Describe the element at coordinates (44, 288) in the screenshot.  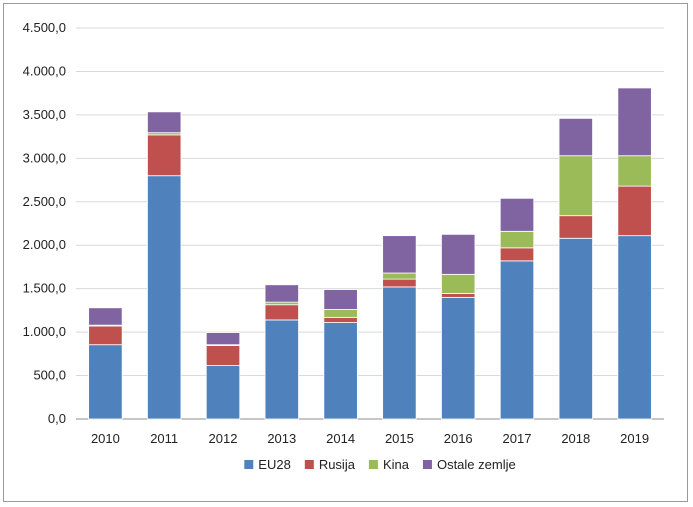
I see `y-tick-label: 1.500,0` at that location.